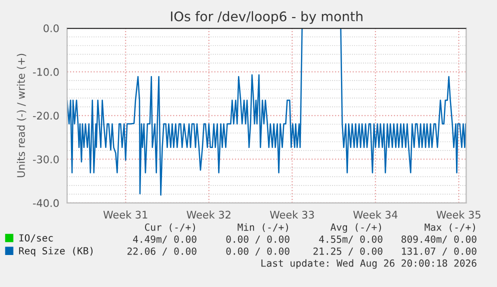  Describe the element at coordinates (439, 239) in the screenshot. I see `text: 809.40m/ 0.00` at that location.